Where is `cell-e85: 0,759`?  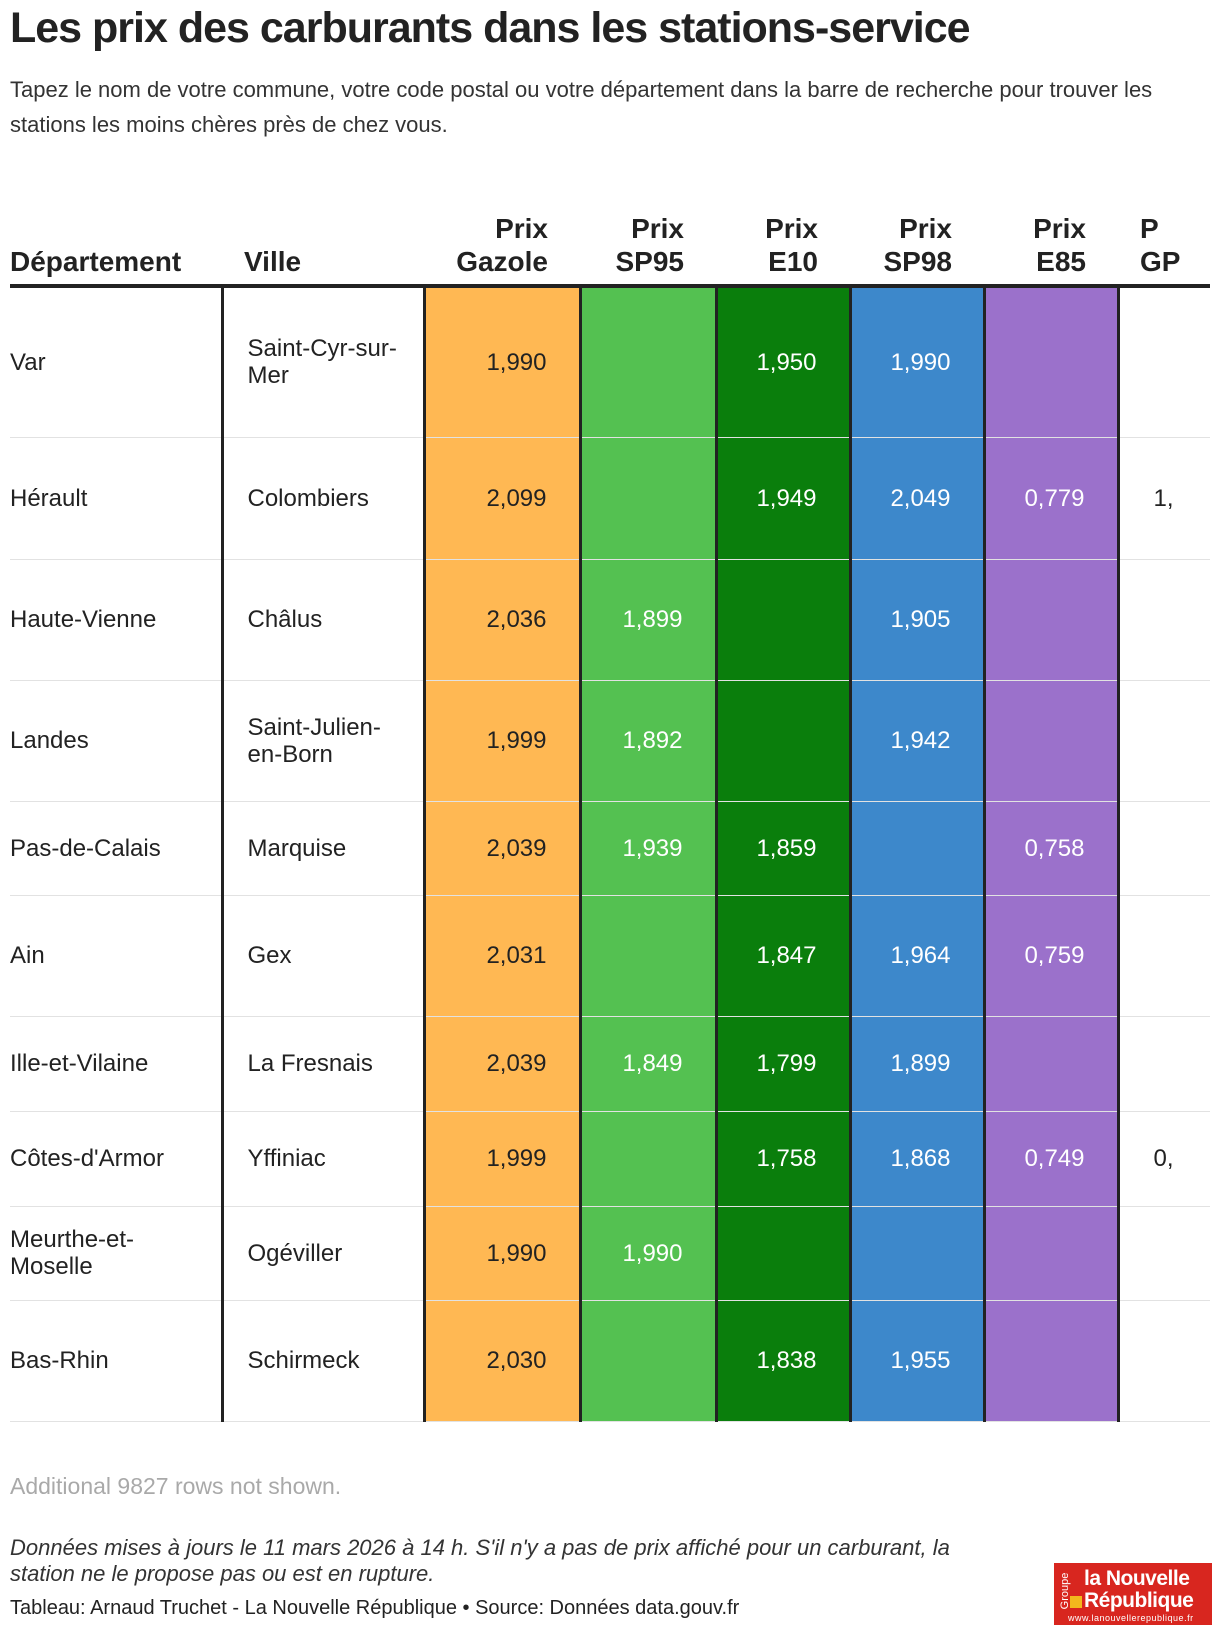
cell-e85: 0,759 is located at coordinates (1051, 956).